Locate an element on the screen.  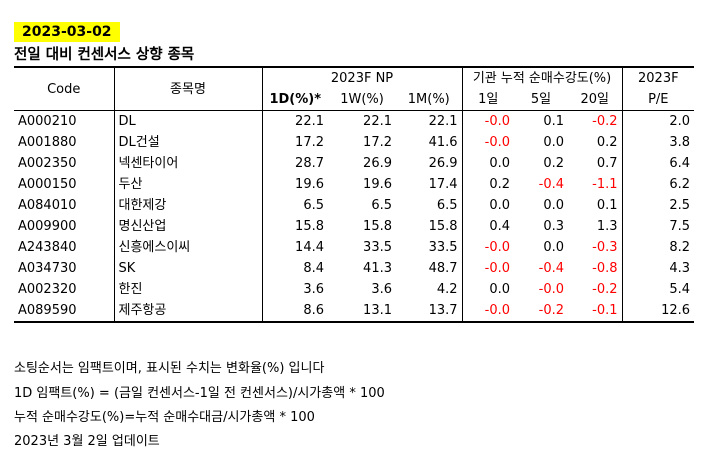
cell-np-1w: 33.5 is located at coordinates (377, 247).